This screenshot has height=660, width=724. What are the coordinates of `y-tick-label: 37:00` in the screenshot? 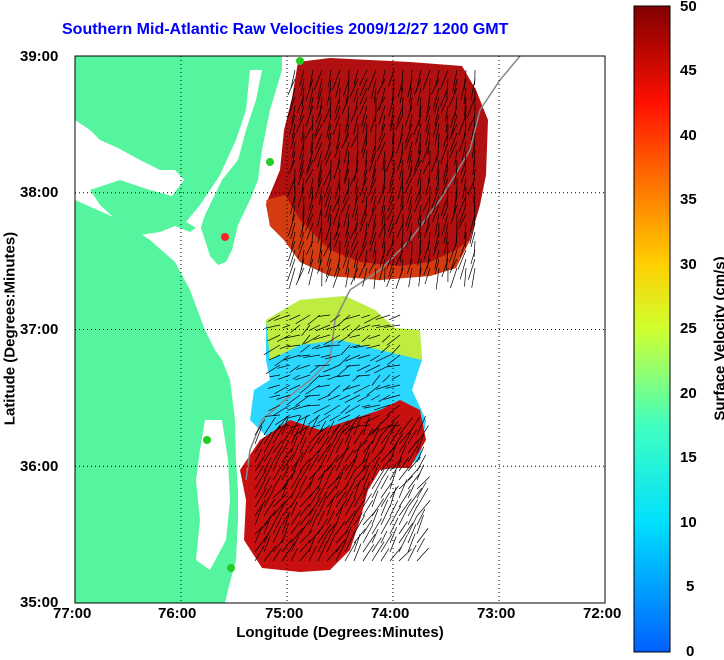 It's located at (39, 329).